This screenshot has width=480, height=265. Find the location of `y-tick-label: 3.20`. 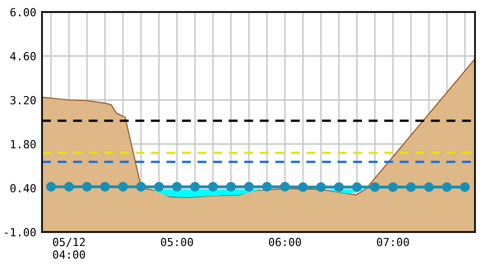

y-tick-label: 3.20 is located at coordinates (23, 100).